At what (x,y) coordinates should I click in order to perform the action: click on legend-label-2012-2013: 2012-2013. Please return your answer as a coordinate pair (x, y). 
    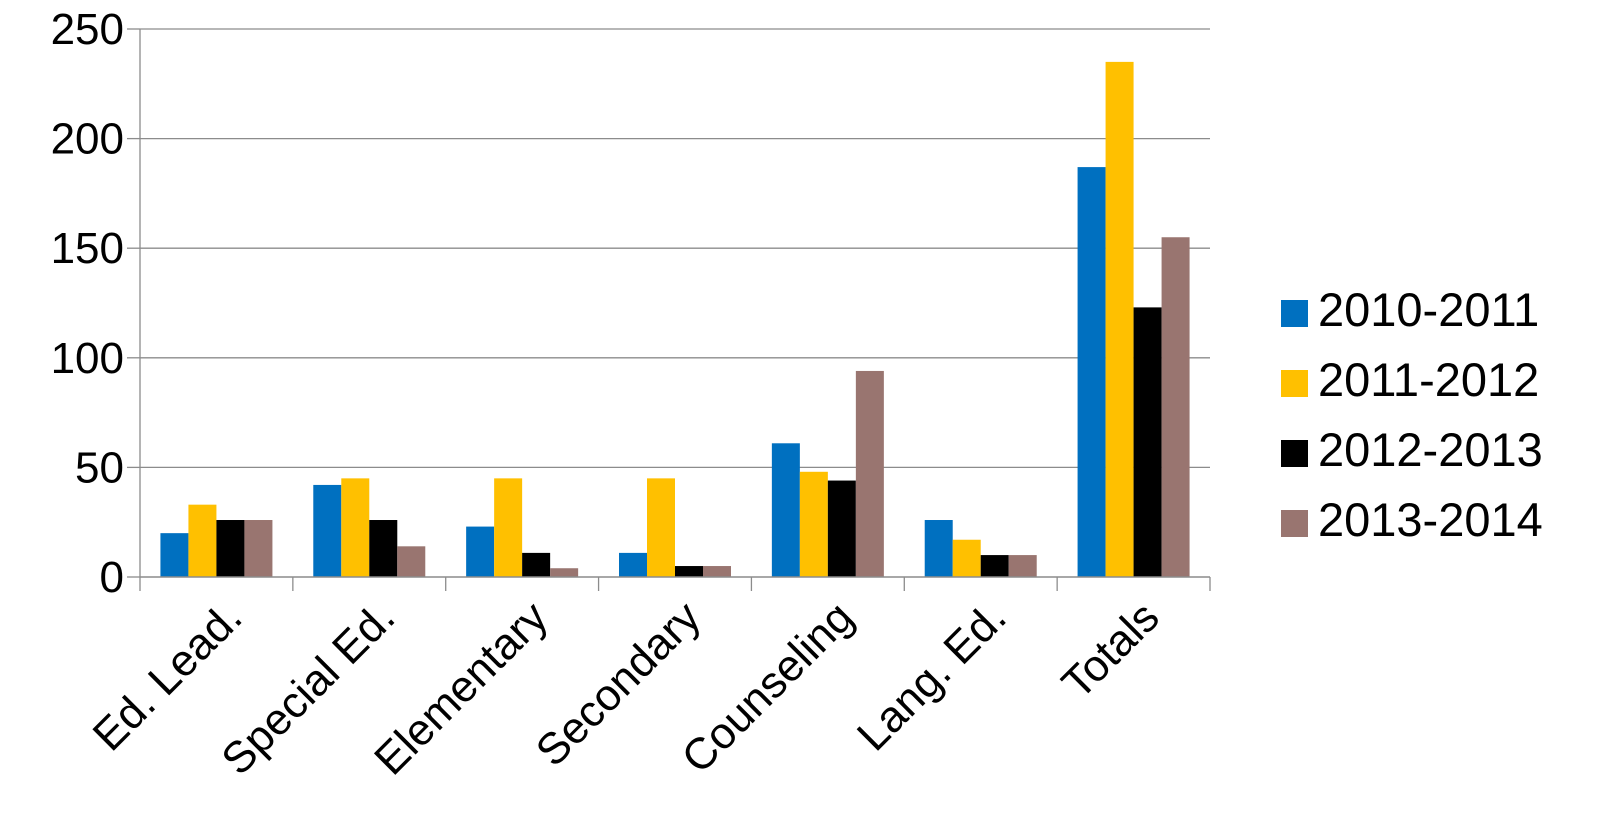
    Looking at the image, I should click on (1430, 449).